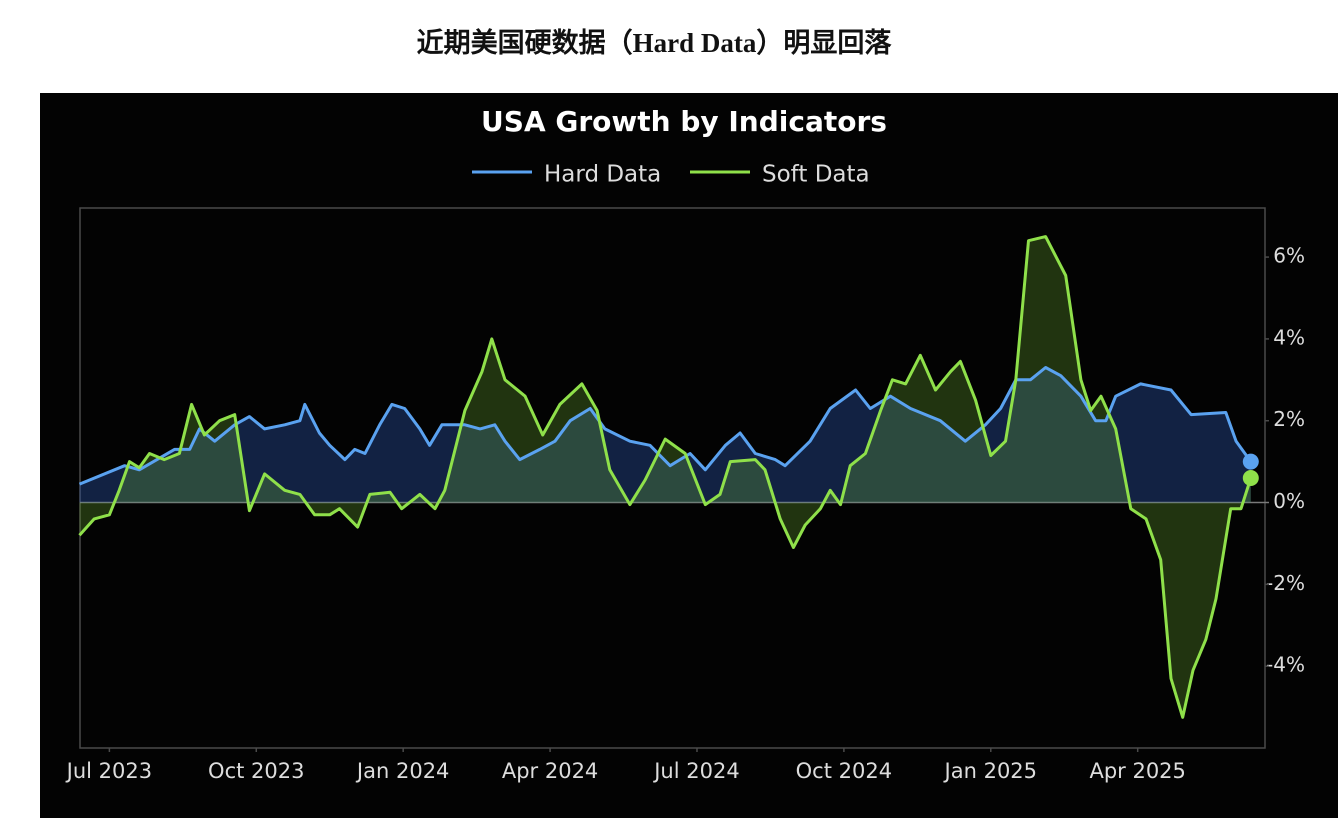 The height and width of the screenshot is (818, 1338). Describe the element at coordinates (816, 175) in the screenshot. I see `legend-label: Soft Data` at that location.